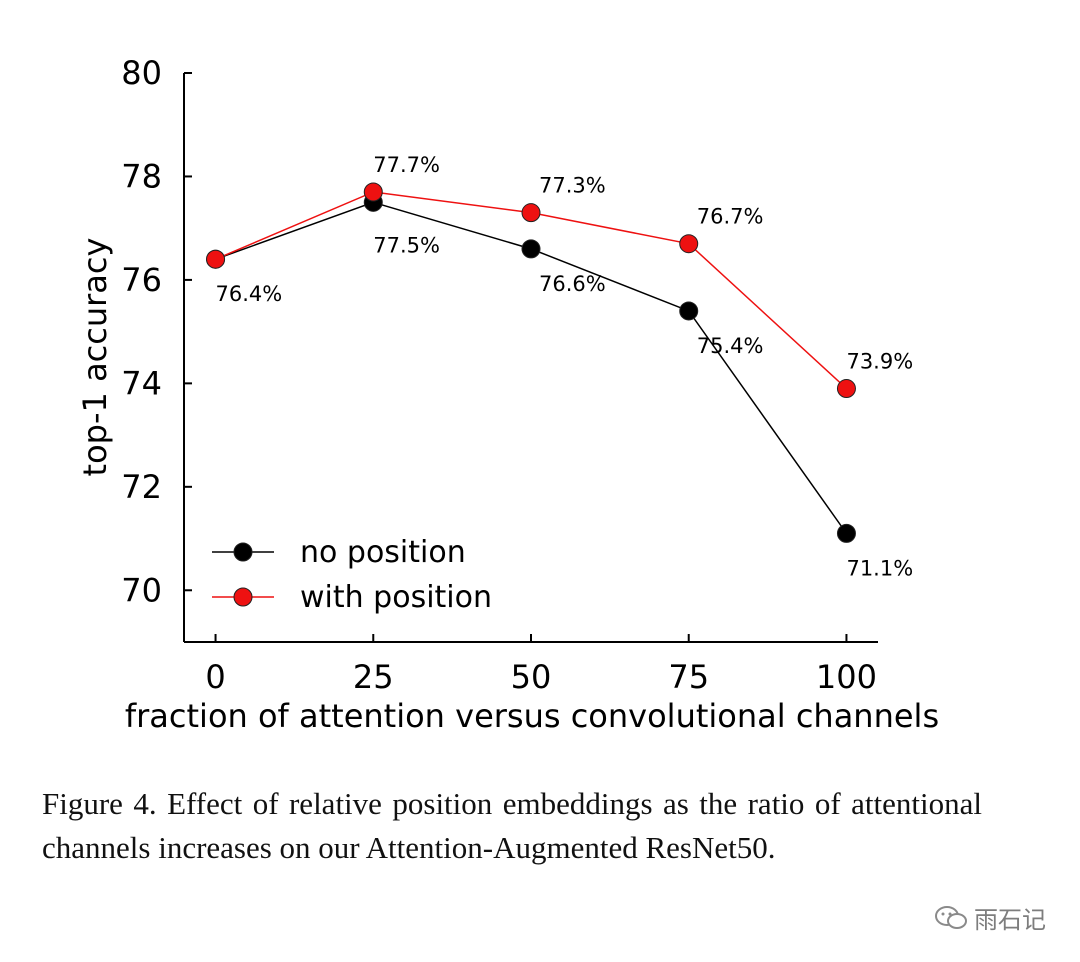  I want to click on data-label: 76.7%, so click(730, 217).